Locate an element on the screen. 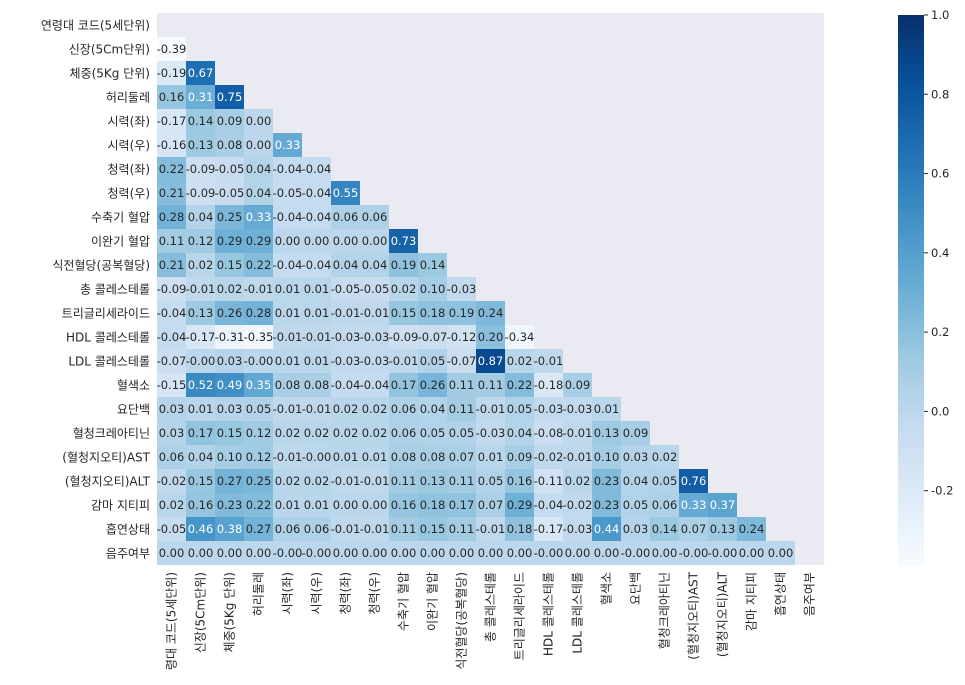 The height and width of the screenshot is (685, 965). y-tick-label: 허리둘레 is located at coordinates (128, 98).